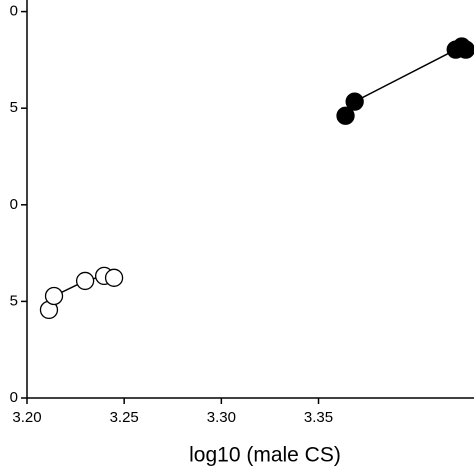 This screenshot has height=474, width=474. I want to click on x-axis-label: log10 (male CS), so click(265, 455).